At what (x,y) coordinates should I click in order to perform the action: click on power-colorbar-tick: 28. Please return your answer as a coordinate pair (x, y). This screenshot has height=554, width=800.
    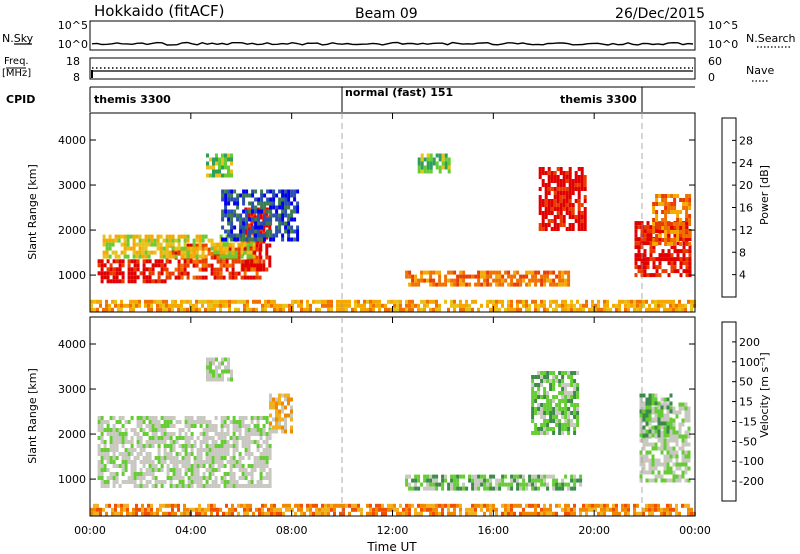
    Looking at the image, I should click on (746, 140).